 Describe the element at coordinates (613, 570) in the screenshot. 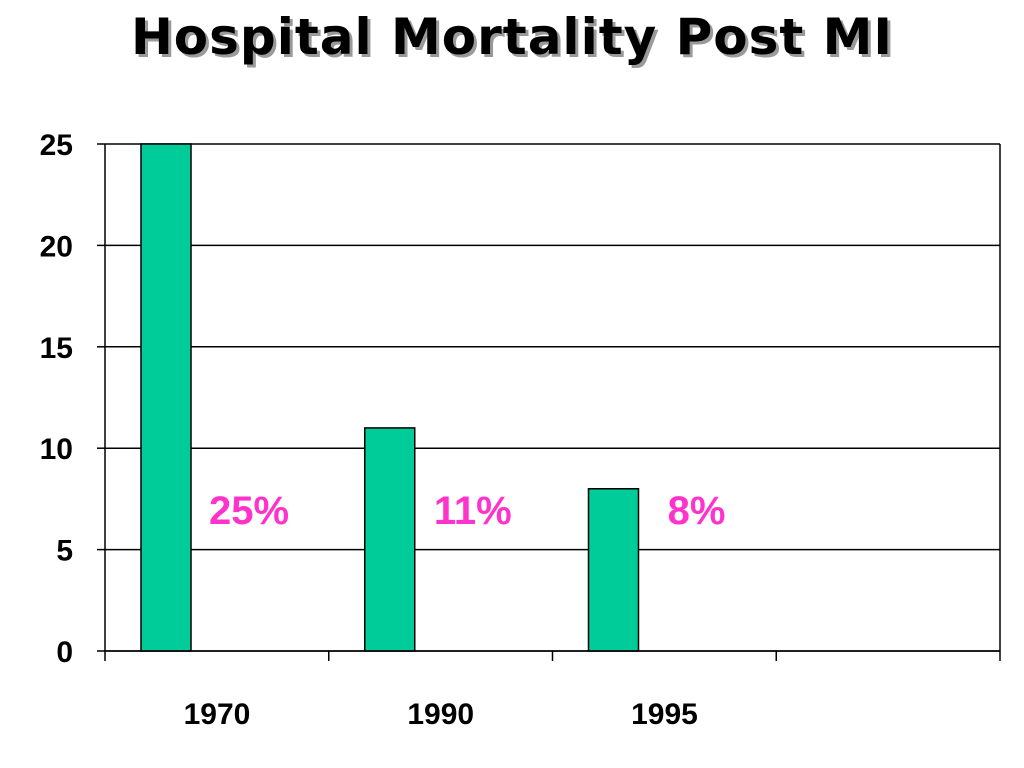

I see `bar-1995` at that location.